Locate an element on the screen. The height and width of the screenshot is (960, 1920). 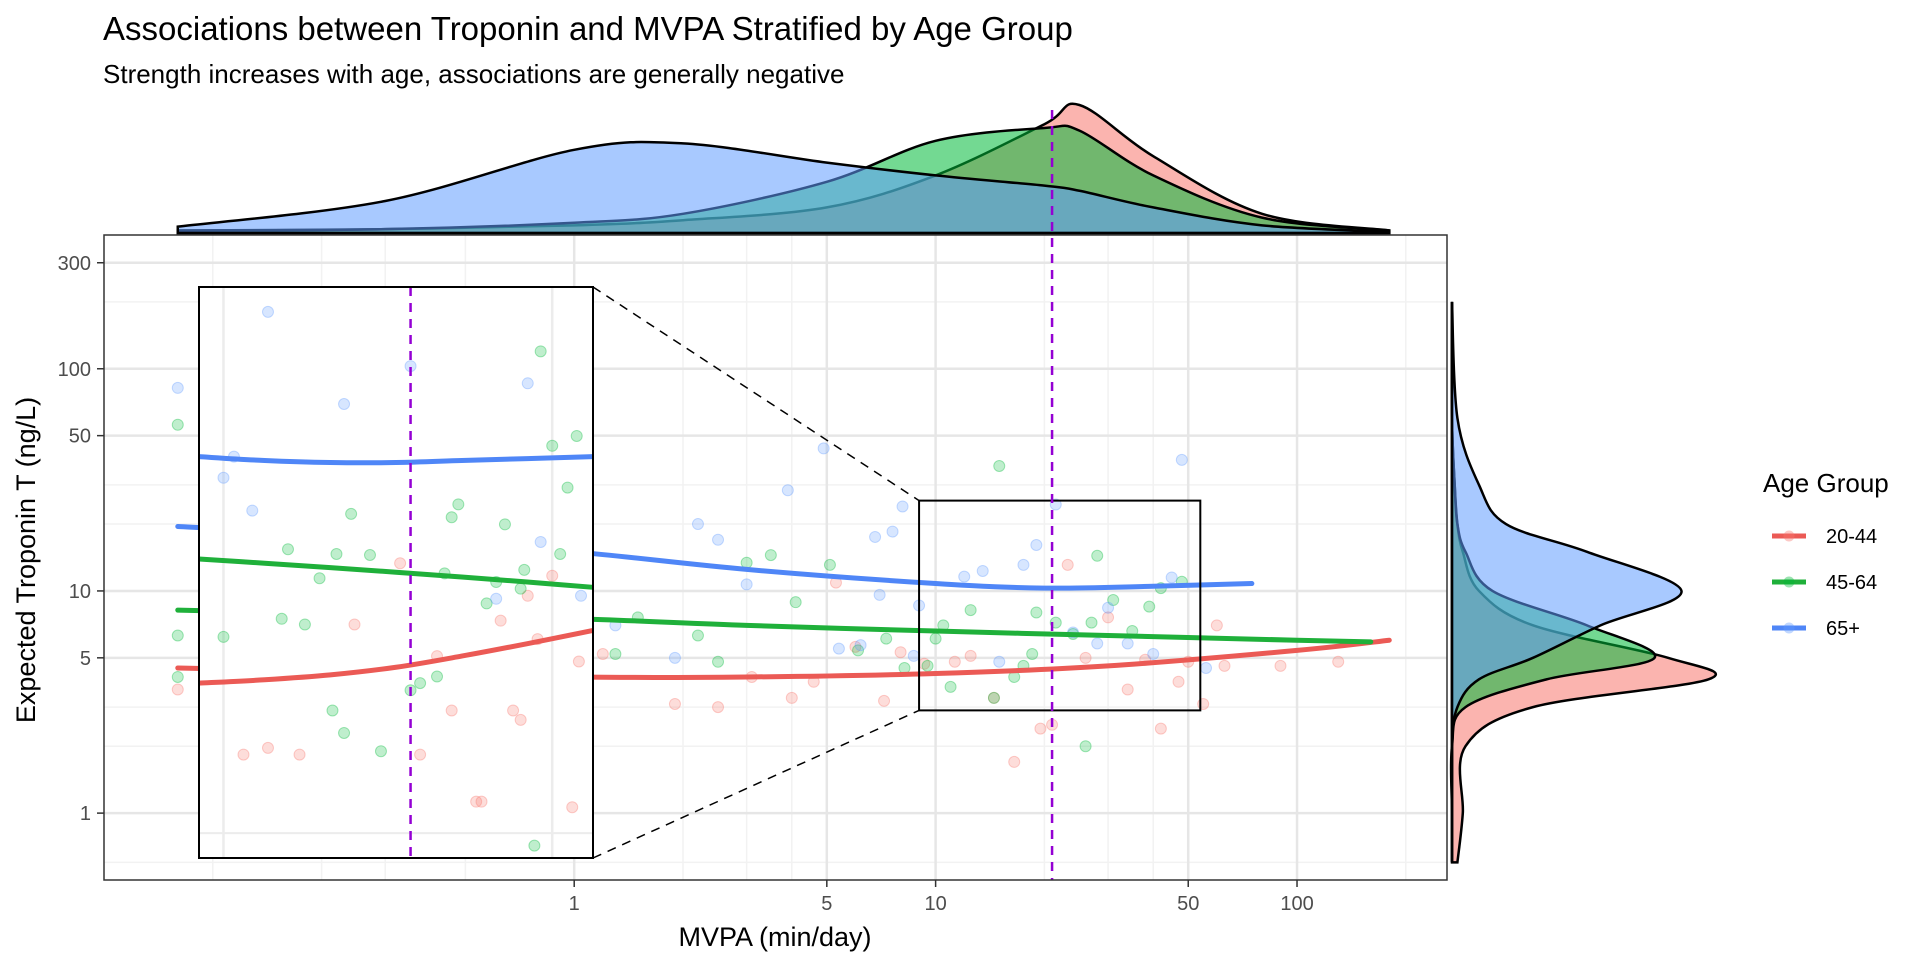
y-tick-label: 5 is located at coordinates (85, 659).